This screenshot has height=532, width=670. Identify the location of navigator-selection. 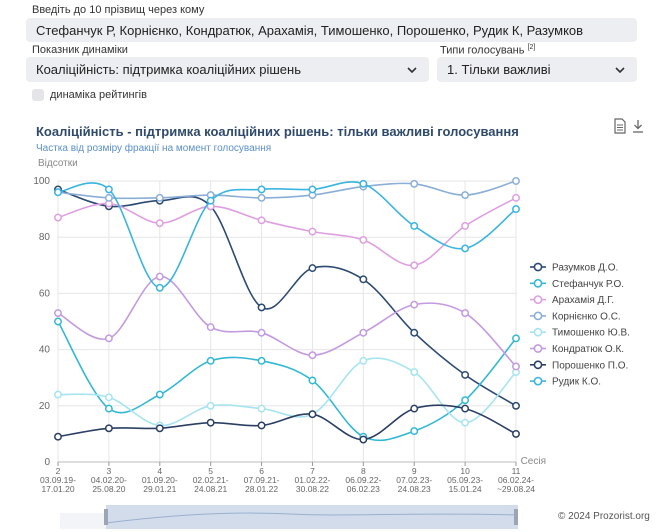
(312, 517).